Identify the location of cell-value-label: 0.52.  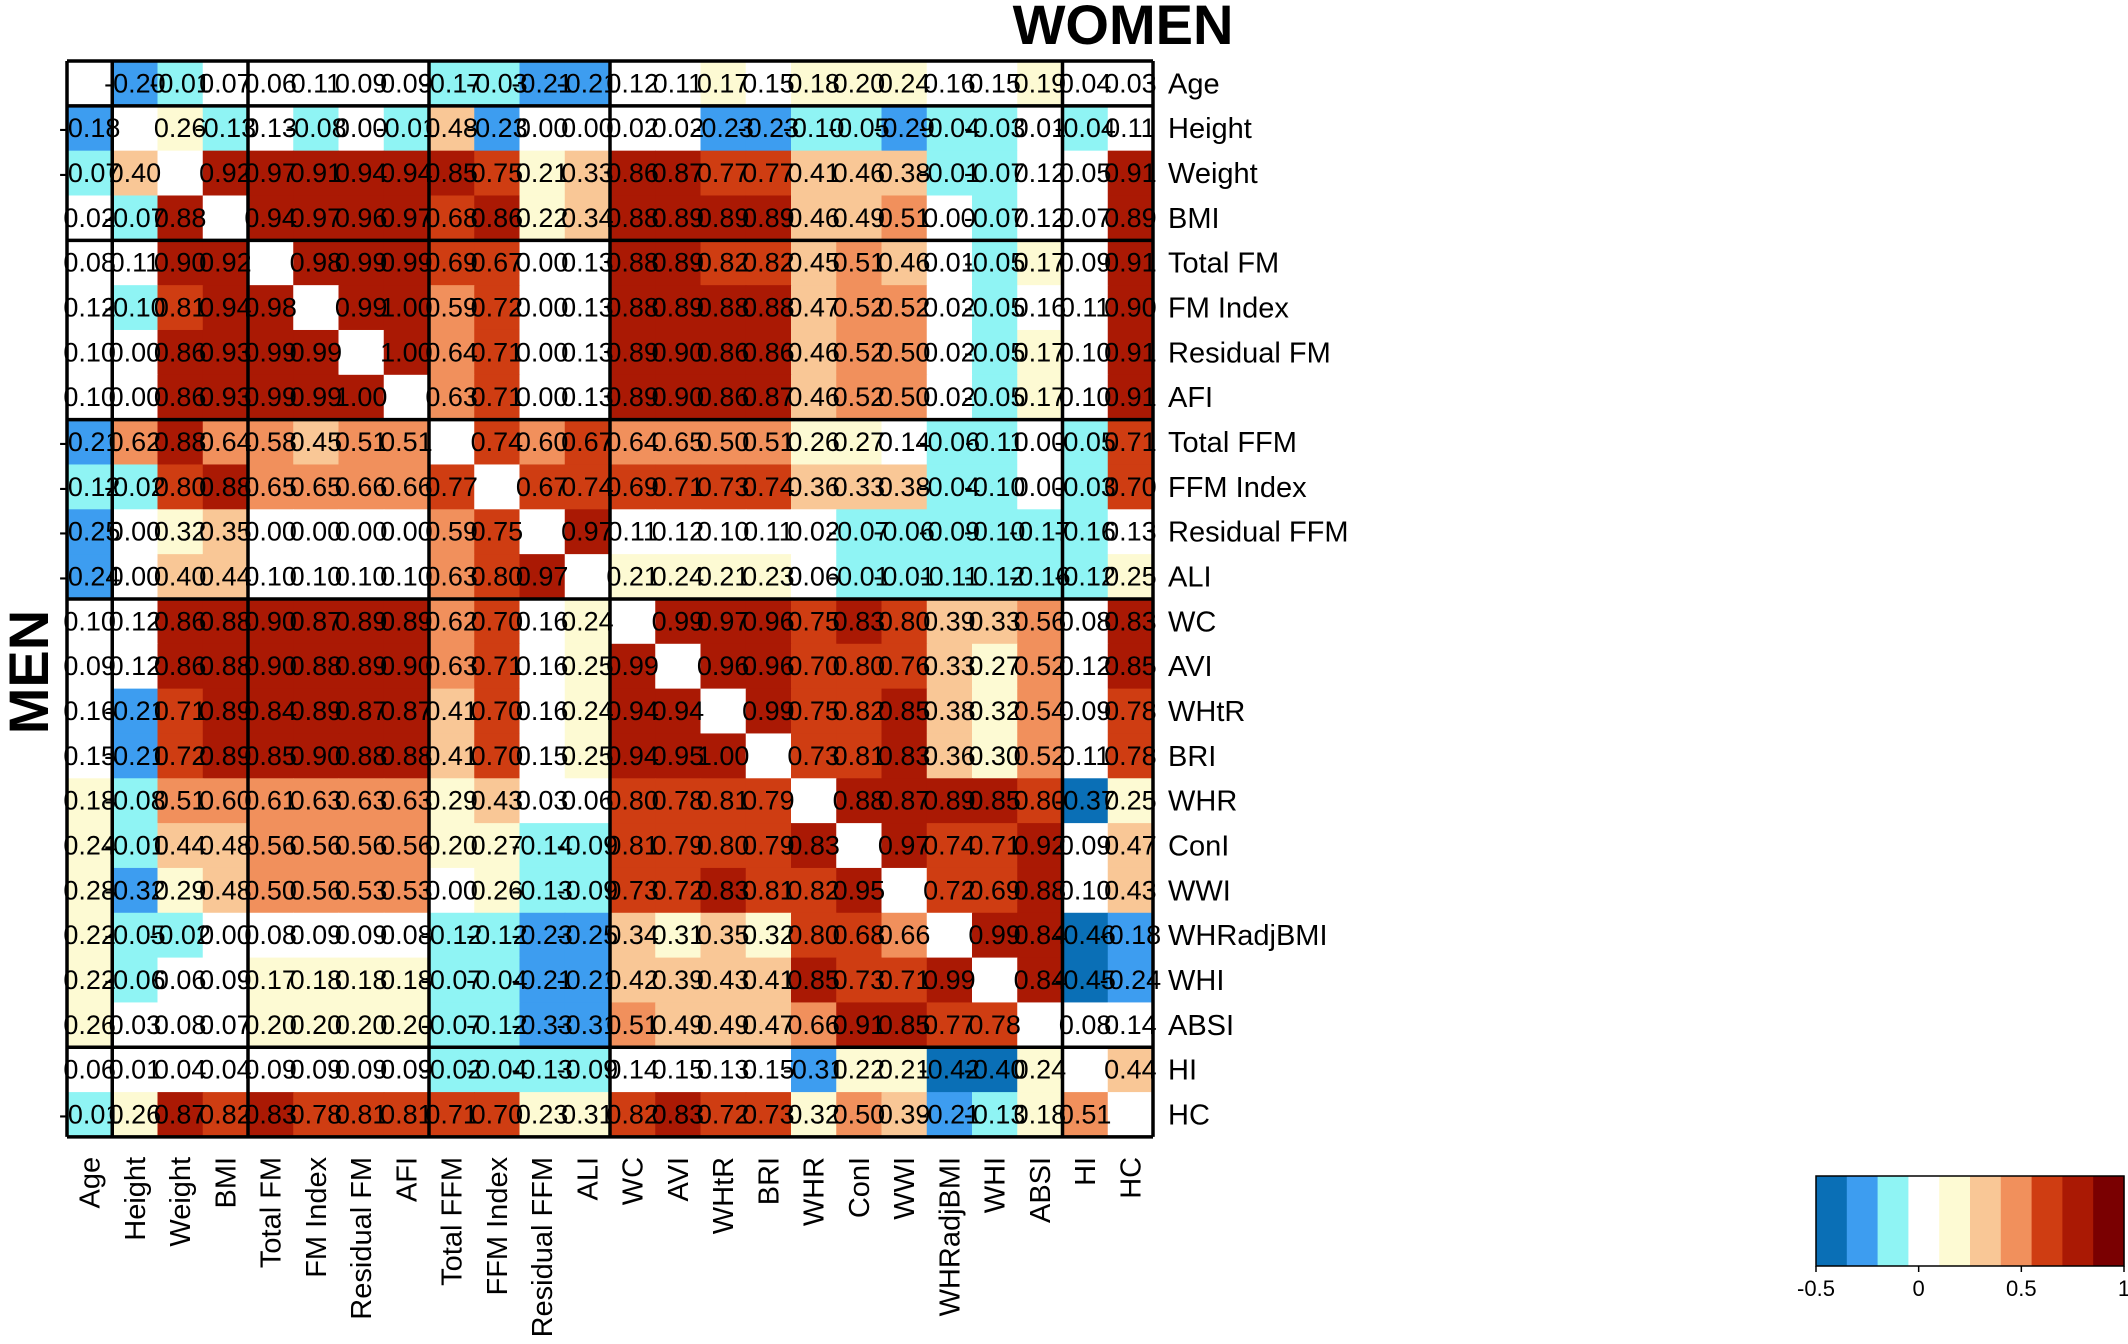
(859, 352).